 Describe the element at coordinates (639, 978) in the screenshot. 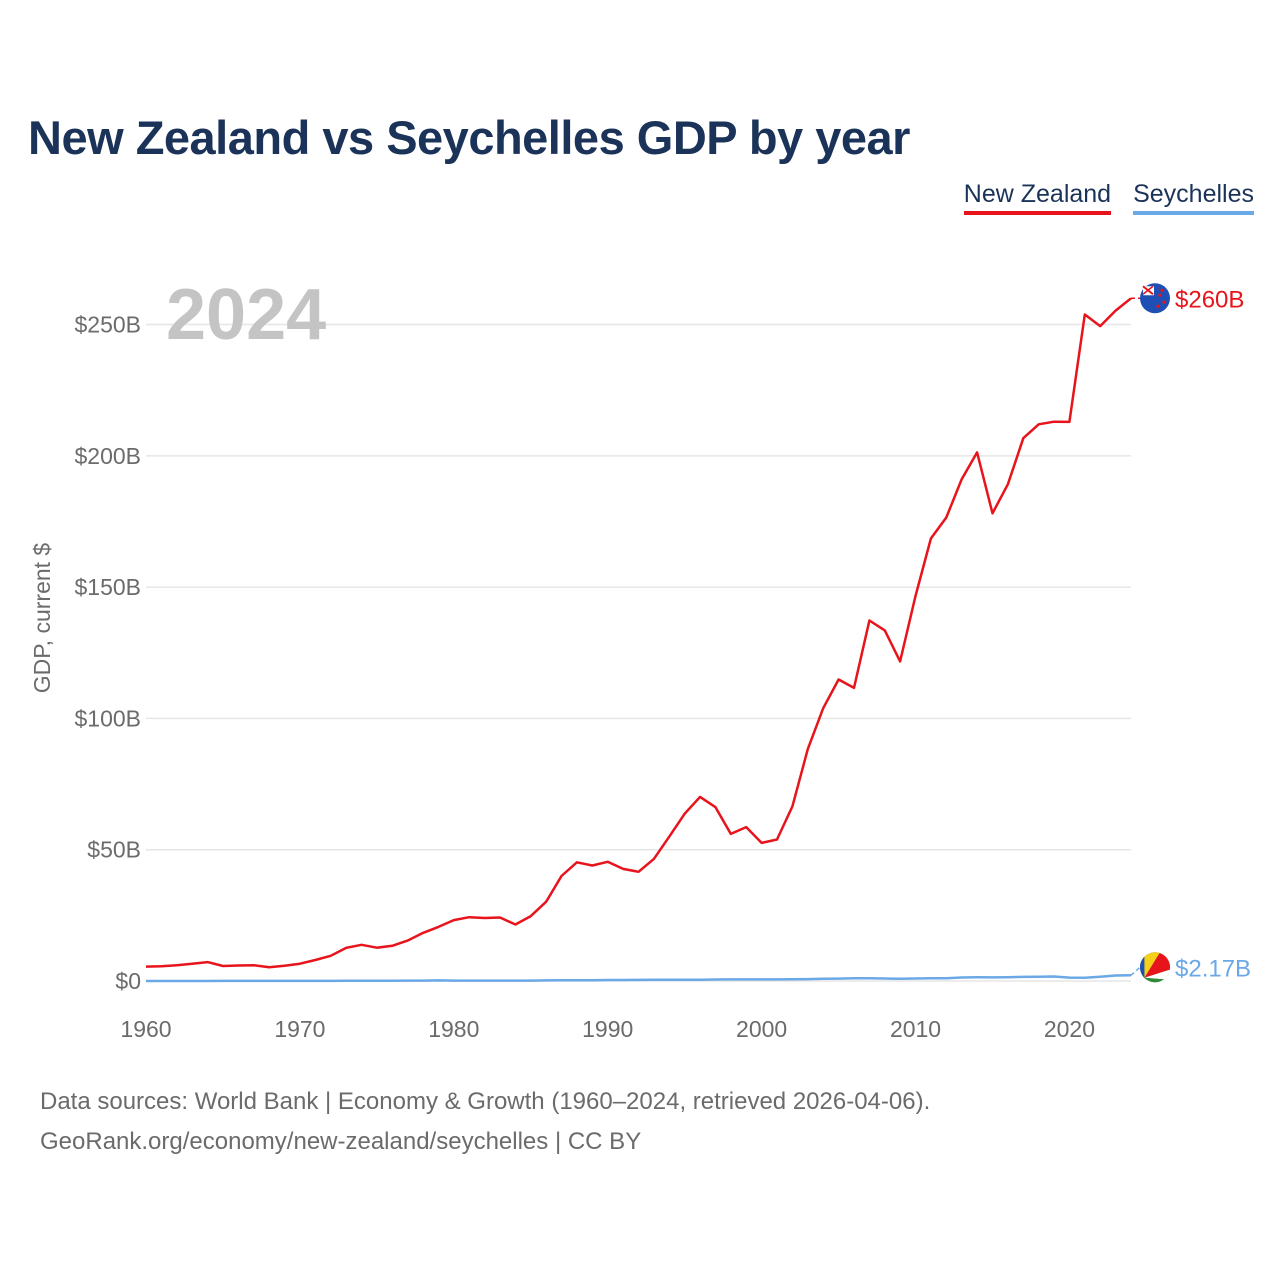

I see `series-line-seychelles` at that location.